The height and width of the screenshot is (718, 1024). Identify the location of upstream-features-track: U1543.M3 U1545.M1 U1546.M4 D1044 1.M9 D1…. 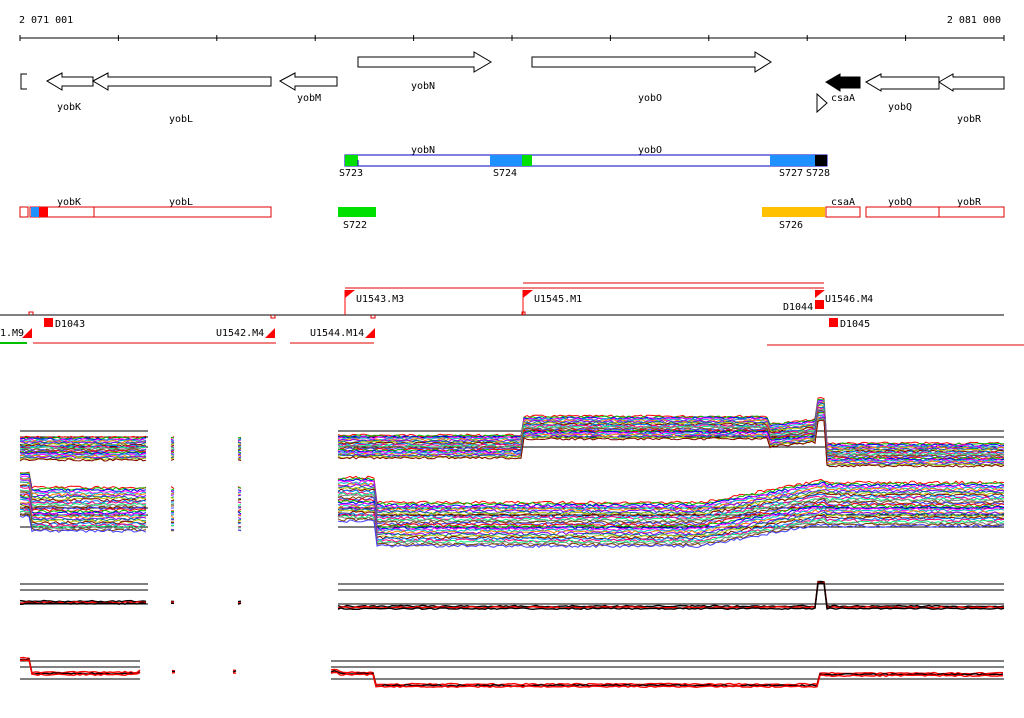
(512, 314).